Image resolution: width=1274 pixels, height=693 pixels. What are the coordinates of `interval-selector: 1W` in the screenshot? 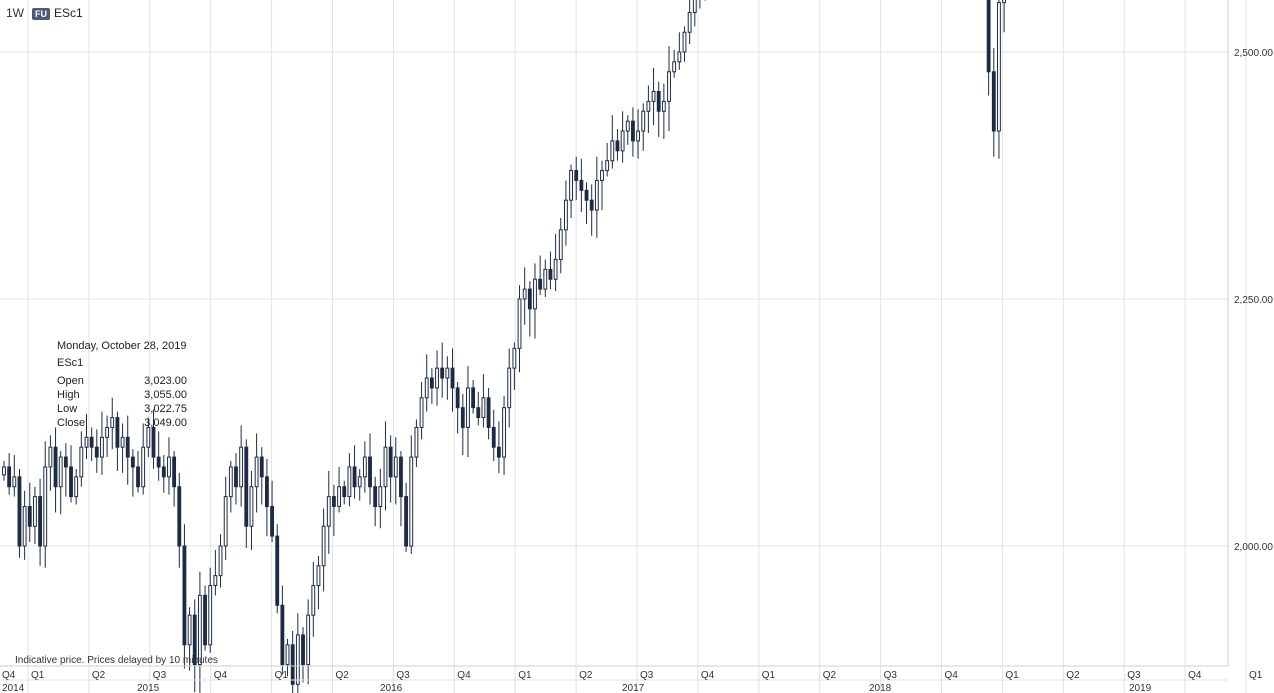 It's located at (15, 13).